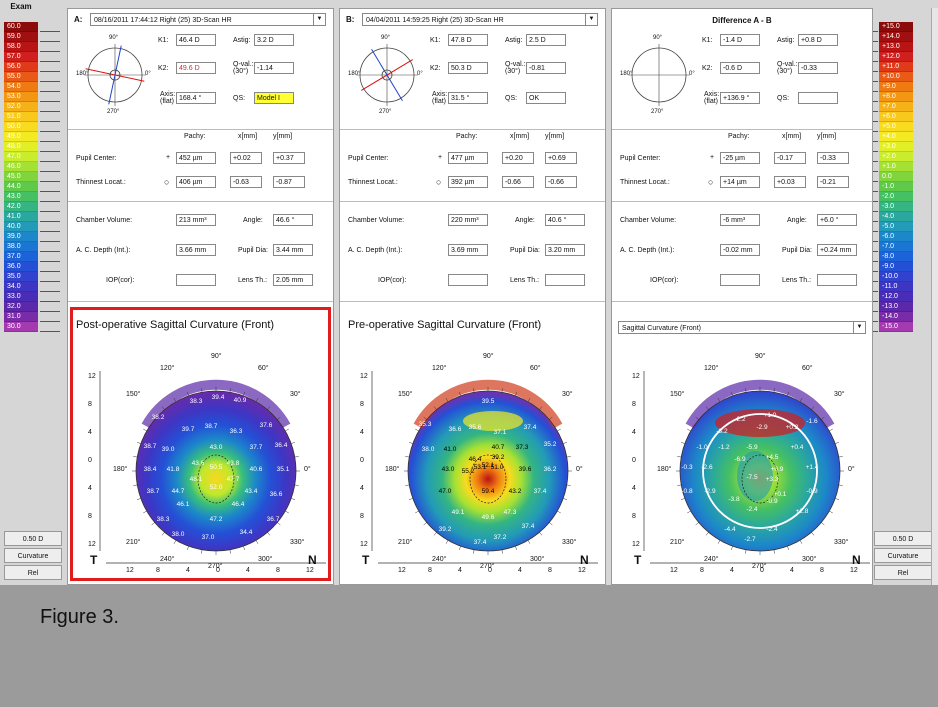  I want to click on map-degree-label: 180°, so click(120, 469).